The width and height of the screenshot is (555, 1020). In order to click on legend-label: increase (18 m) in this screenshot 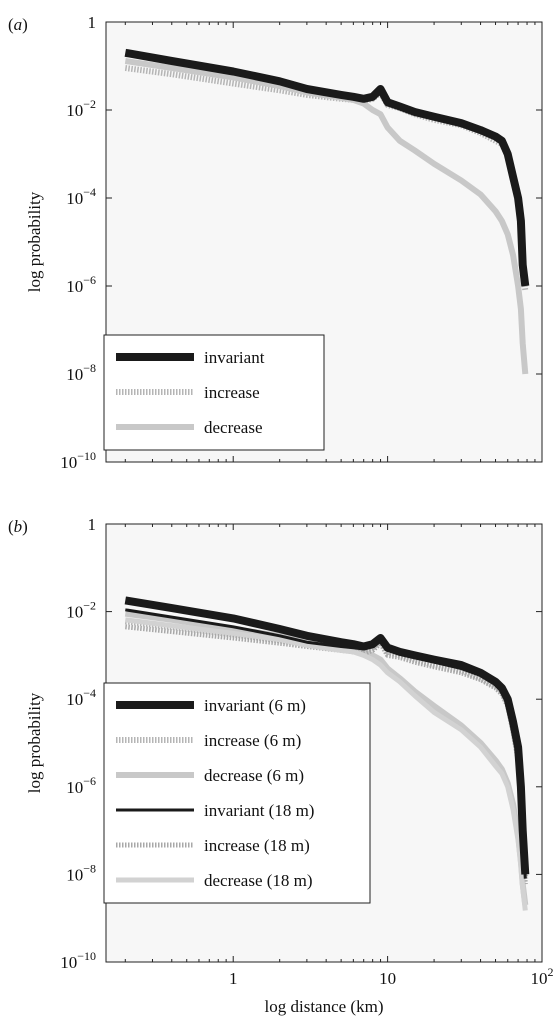, I will do `click(257, 845)`.